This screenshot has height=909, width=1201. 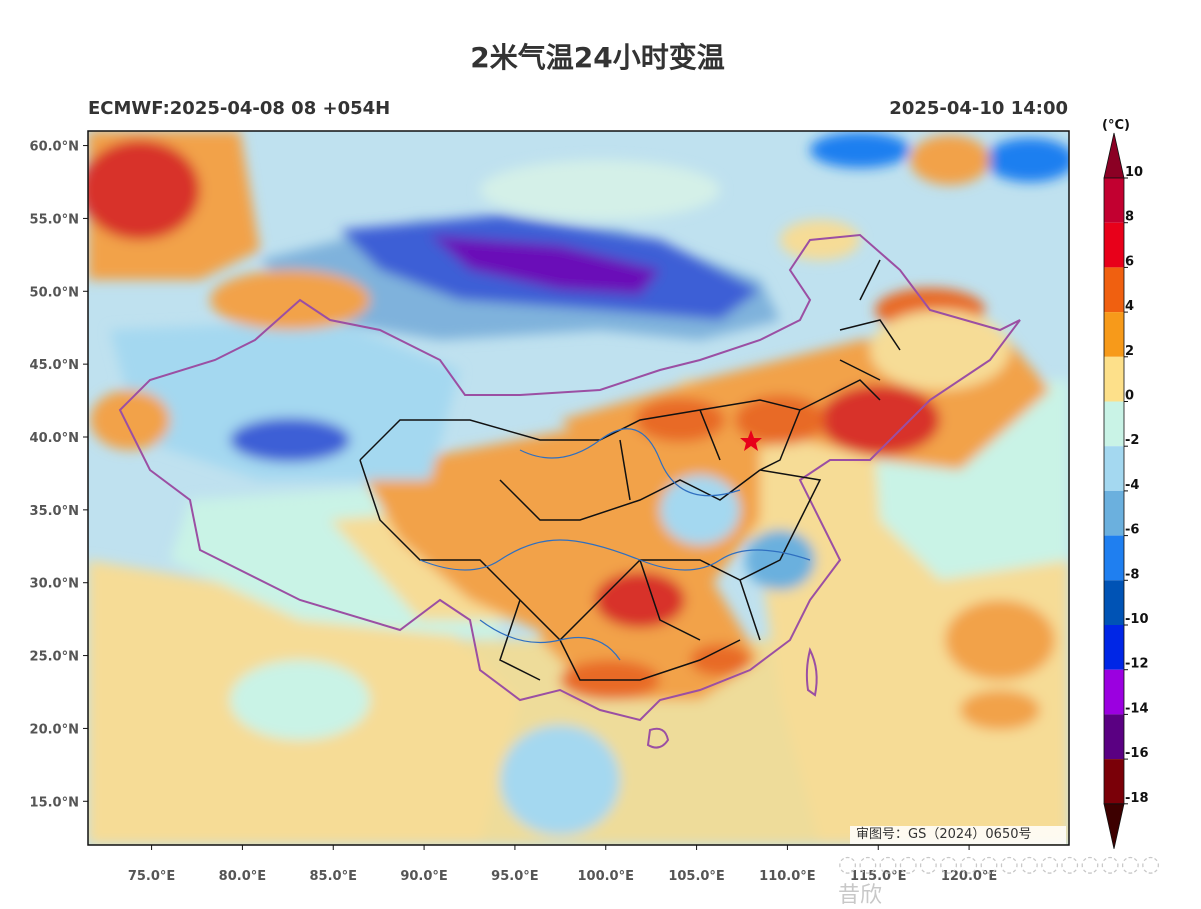 What do you see at coordinates (787, 876) in the screenshot?
I see `lon-tick-label: 110.0°E` at bounding box center [787, 876].